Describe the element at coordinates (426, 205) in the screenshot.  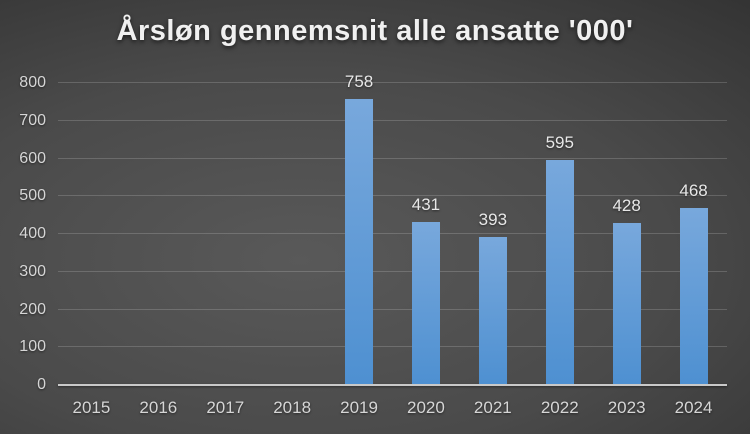
I see `bar-value-label: 431` at that location.